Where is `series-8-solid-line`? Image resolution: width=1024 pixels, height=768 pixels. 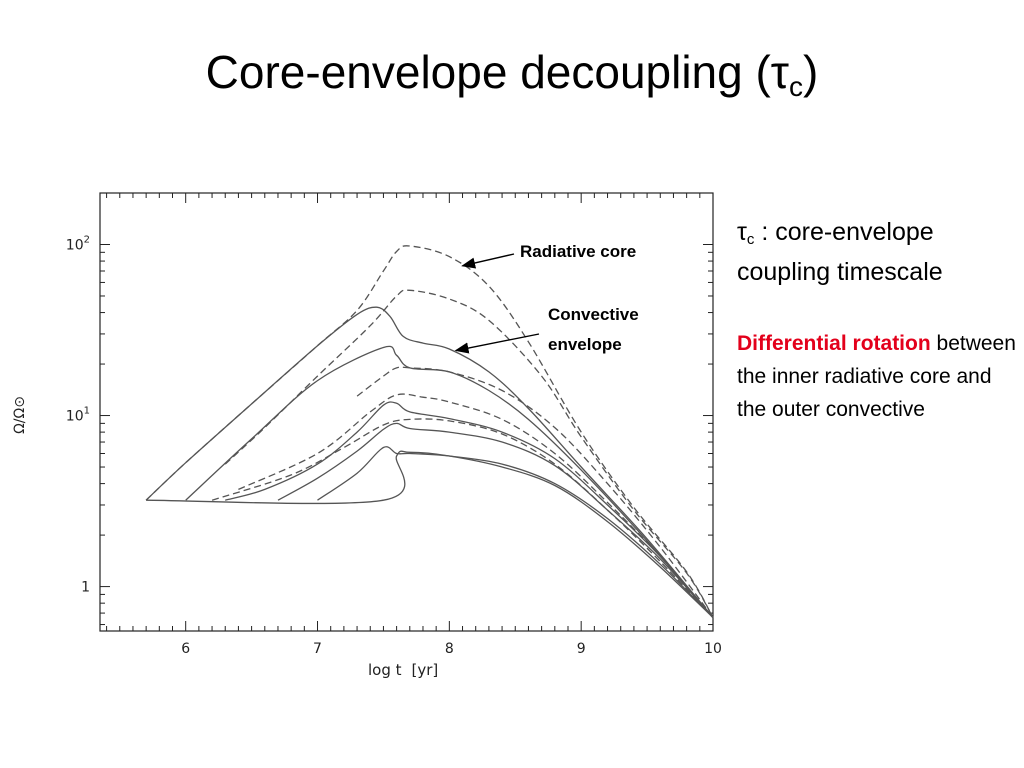 series-8-solid-line is located at coordinates (469, 509).